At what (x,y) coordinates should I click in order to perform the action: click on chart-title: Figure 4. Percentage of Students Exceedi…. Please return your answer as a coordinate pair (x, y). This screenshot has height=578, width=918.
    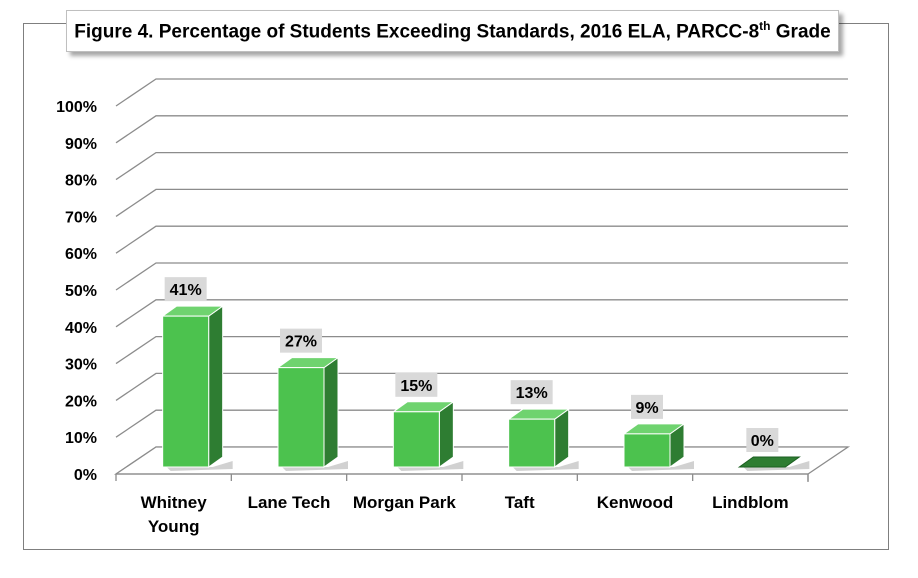
    Looking at the image, I should click on (452, 30).